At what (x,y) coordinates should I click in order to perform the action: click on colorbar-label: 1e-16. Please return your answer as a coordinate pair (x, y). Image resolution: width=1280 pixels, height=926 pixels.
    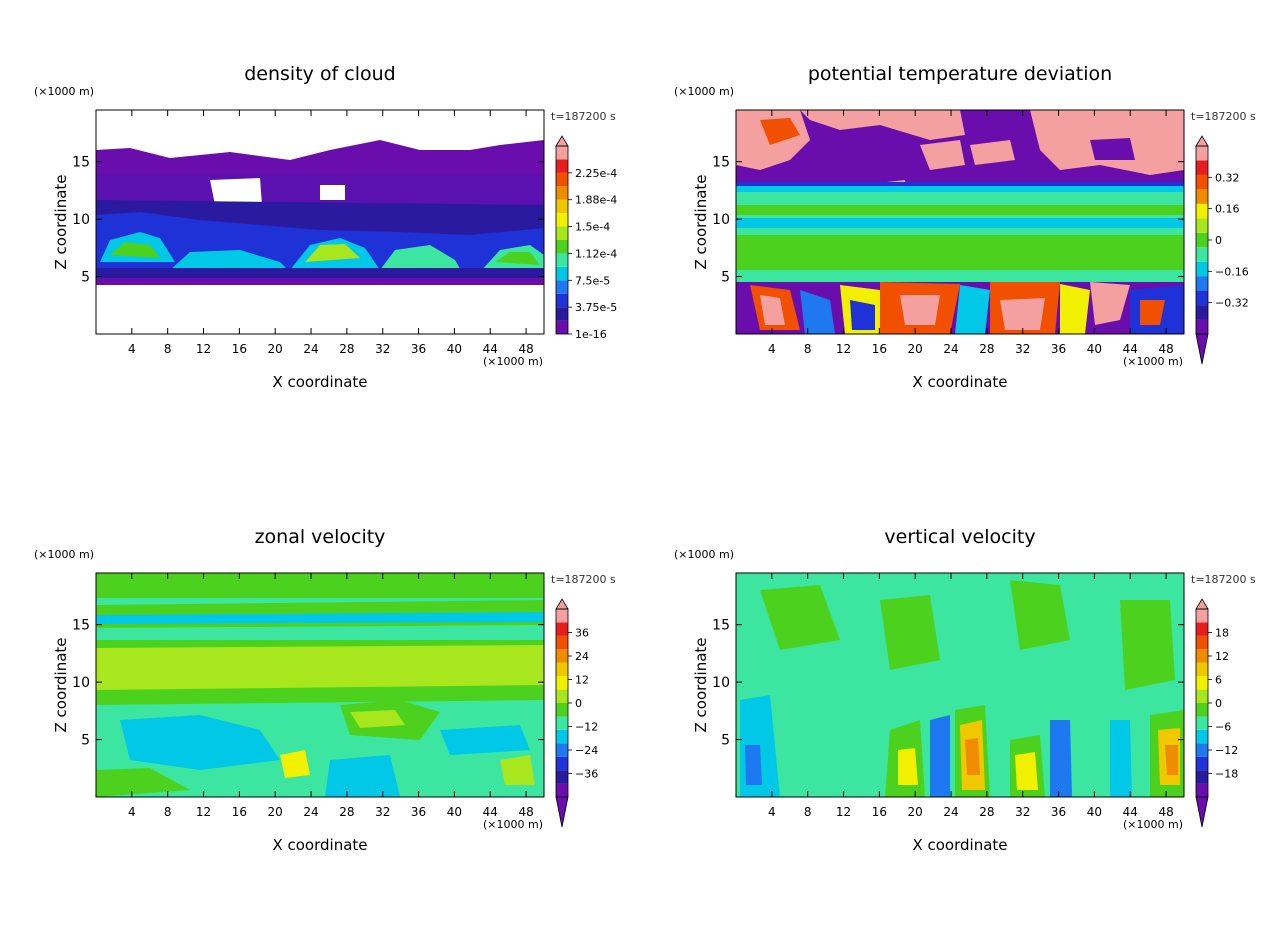
    Looking at the image, I should click on (591, 334).